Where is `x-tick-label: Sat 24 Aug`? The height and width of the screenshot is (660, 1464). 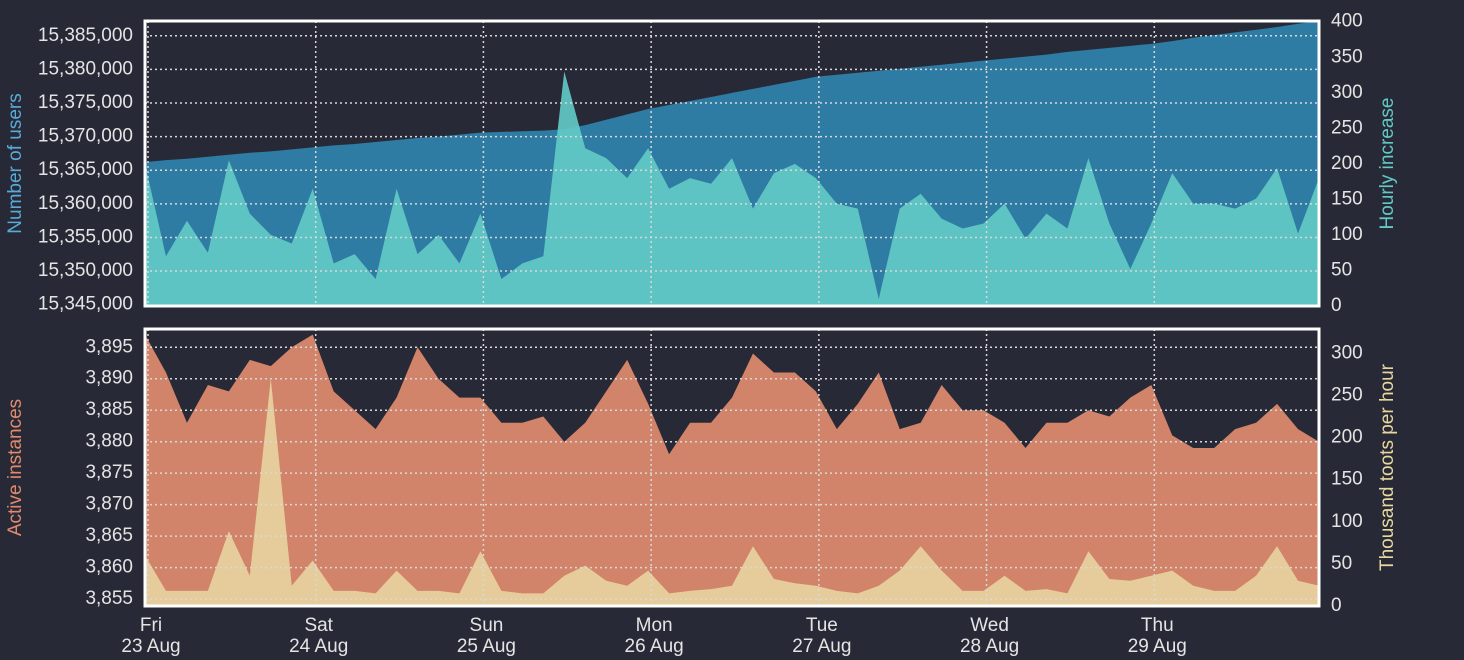 x-tick-label: Sat 24 Aug is located at coordinates (319, 636).